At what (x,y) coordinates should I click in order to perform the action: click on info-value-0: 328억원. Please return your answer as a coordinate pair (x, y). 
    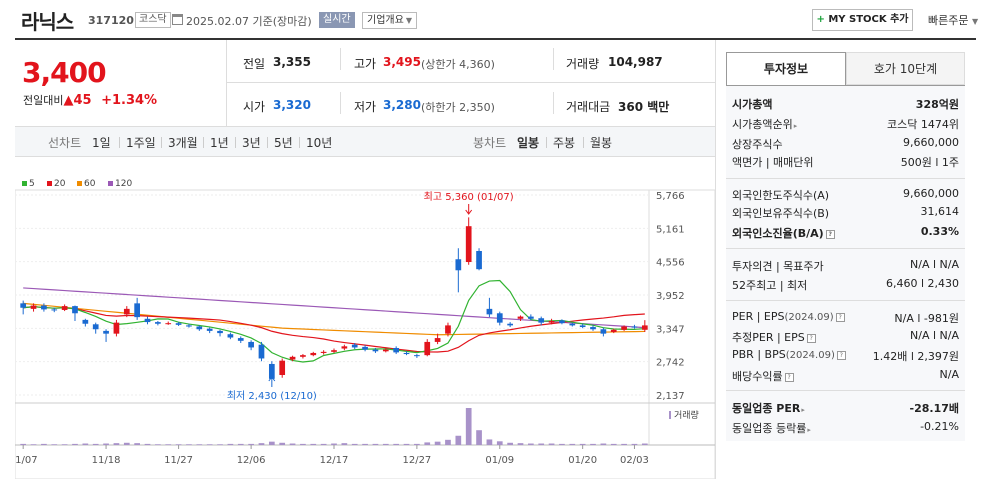
    Looking at the image, I should click on (937, 104).